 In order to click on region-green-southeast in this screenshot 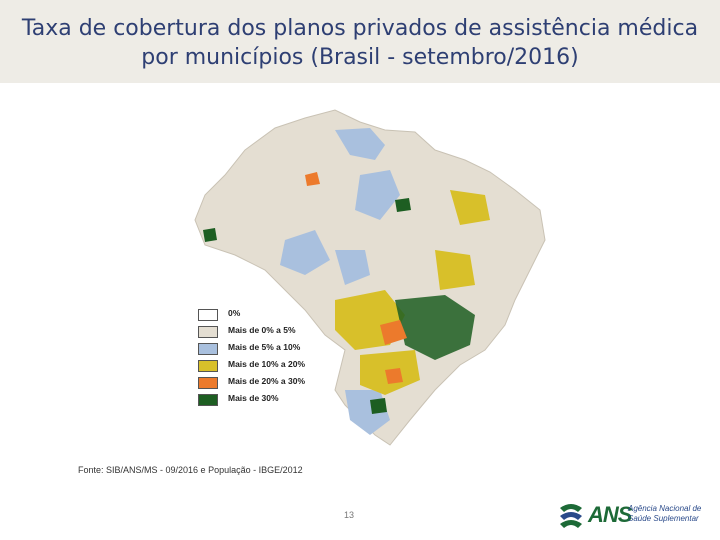, I will do `click(435, 327)`.